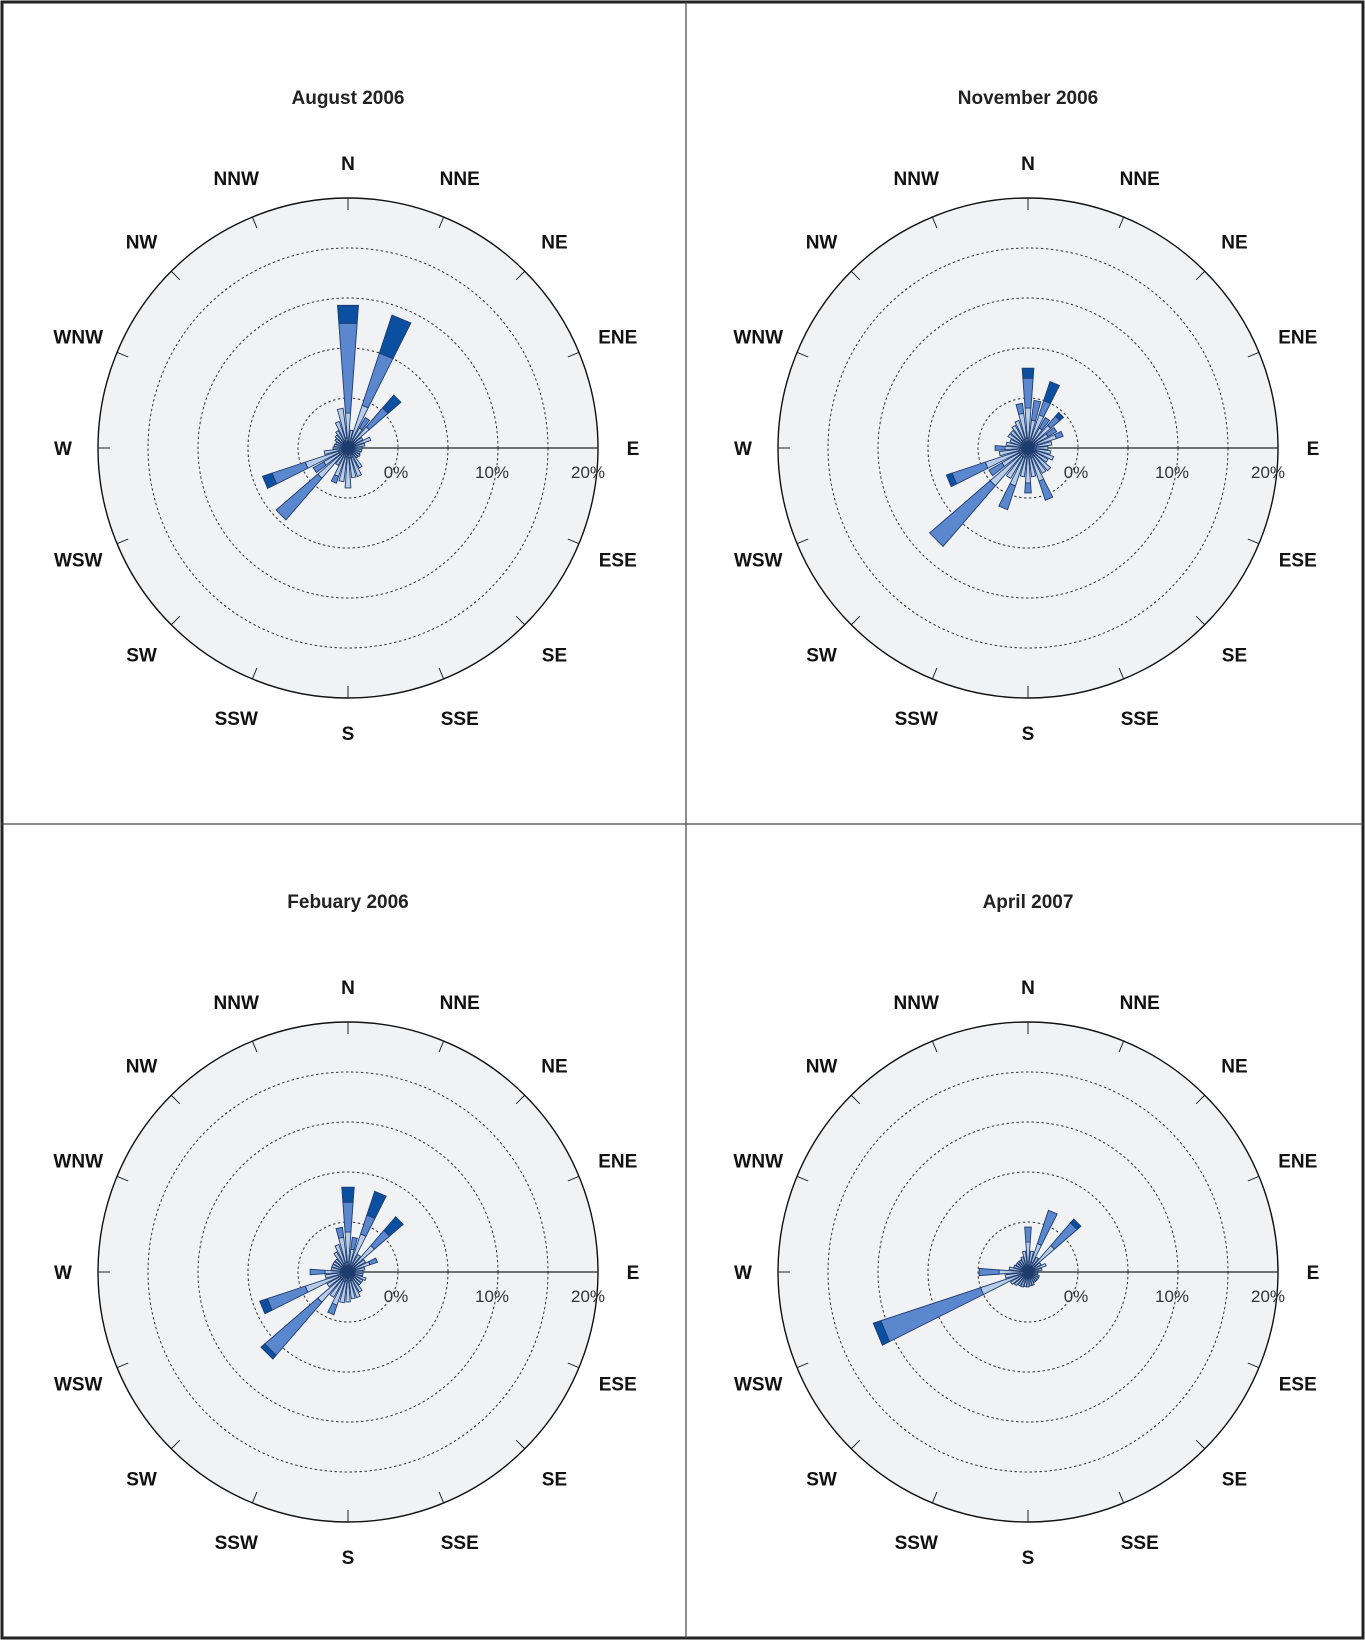 This screenshot has height=1640, width=1365. Describe the element at coordinates (1076, 1296) in the screenshot. I see `radial-tick-label: 0%` at that location.